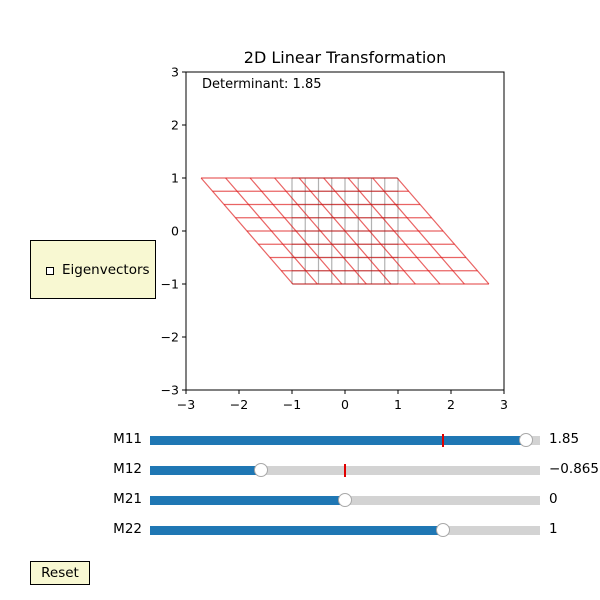  Describe the element at coordinates (175, 72) in the screenshot. I see `y-tick-label: 3` at that location.